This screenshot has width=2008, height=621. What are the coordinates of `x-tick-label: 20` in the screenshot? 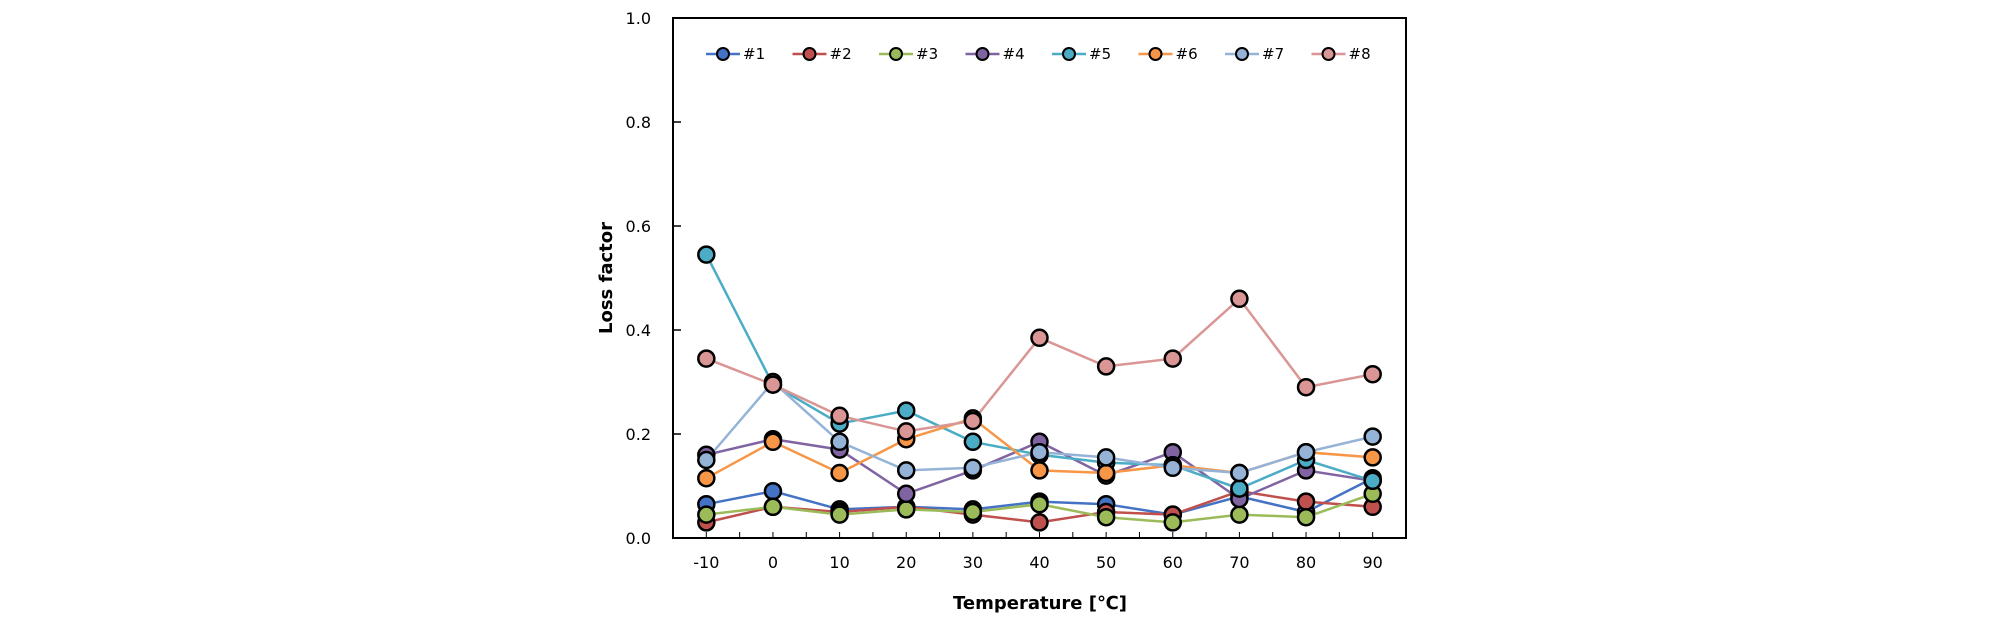 It's located at (906, 562).